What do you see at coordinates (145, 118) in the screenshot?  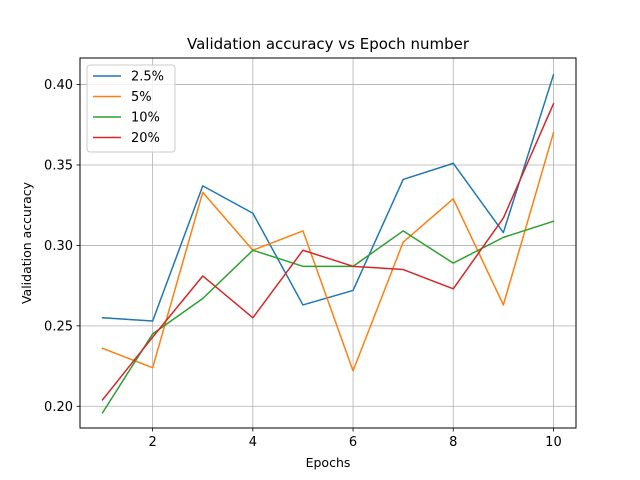 I see `legend-label: 10%` at bounding box center [145, 118].